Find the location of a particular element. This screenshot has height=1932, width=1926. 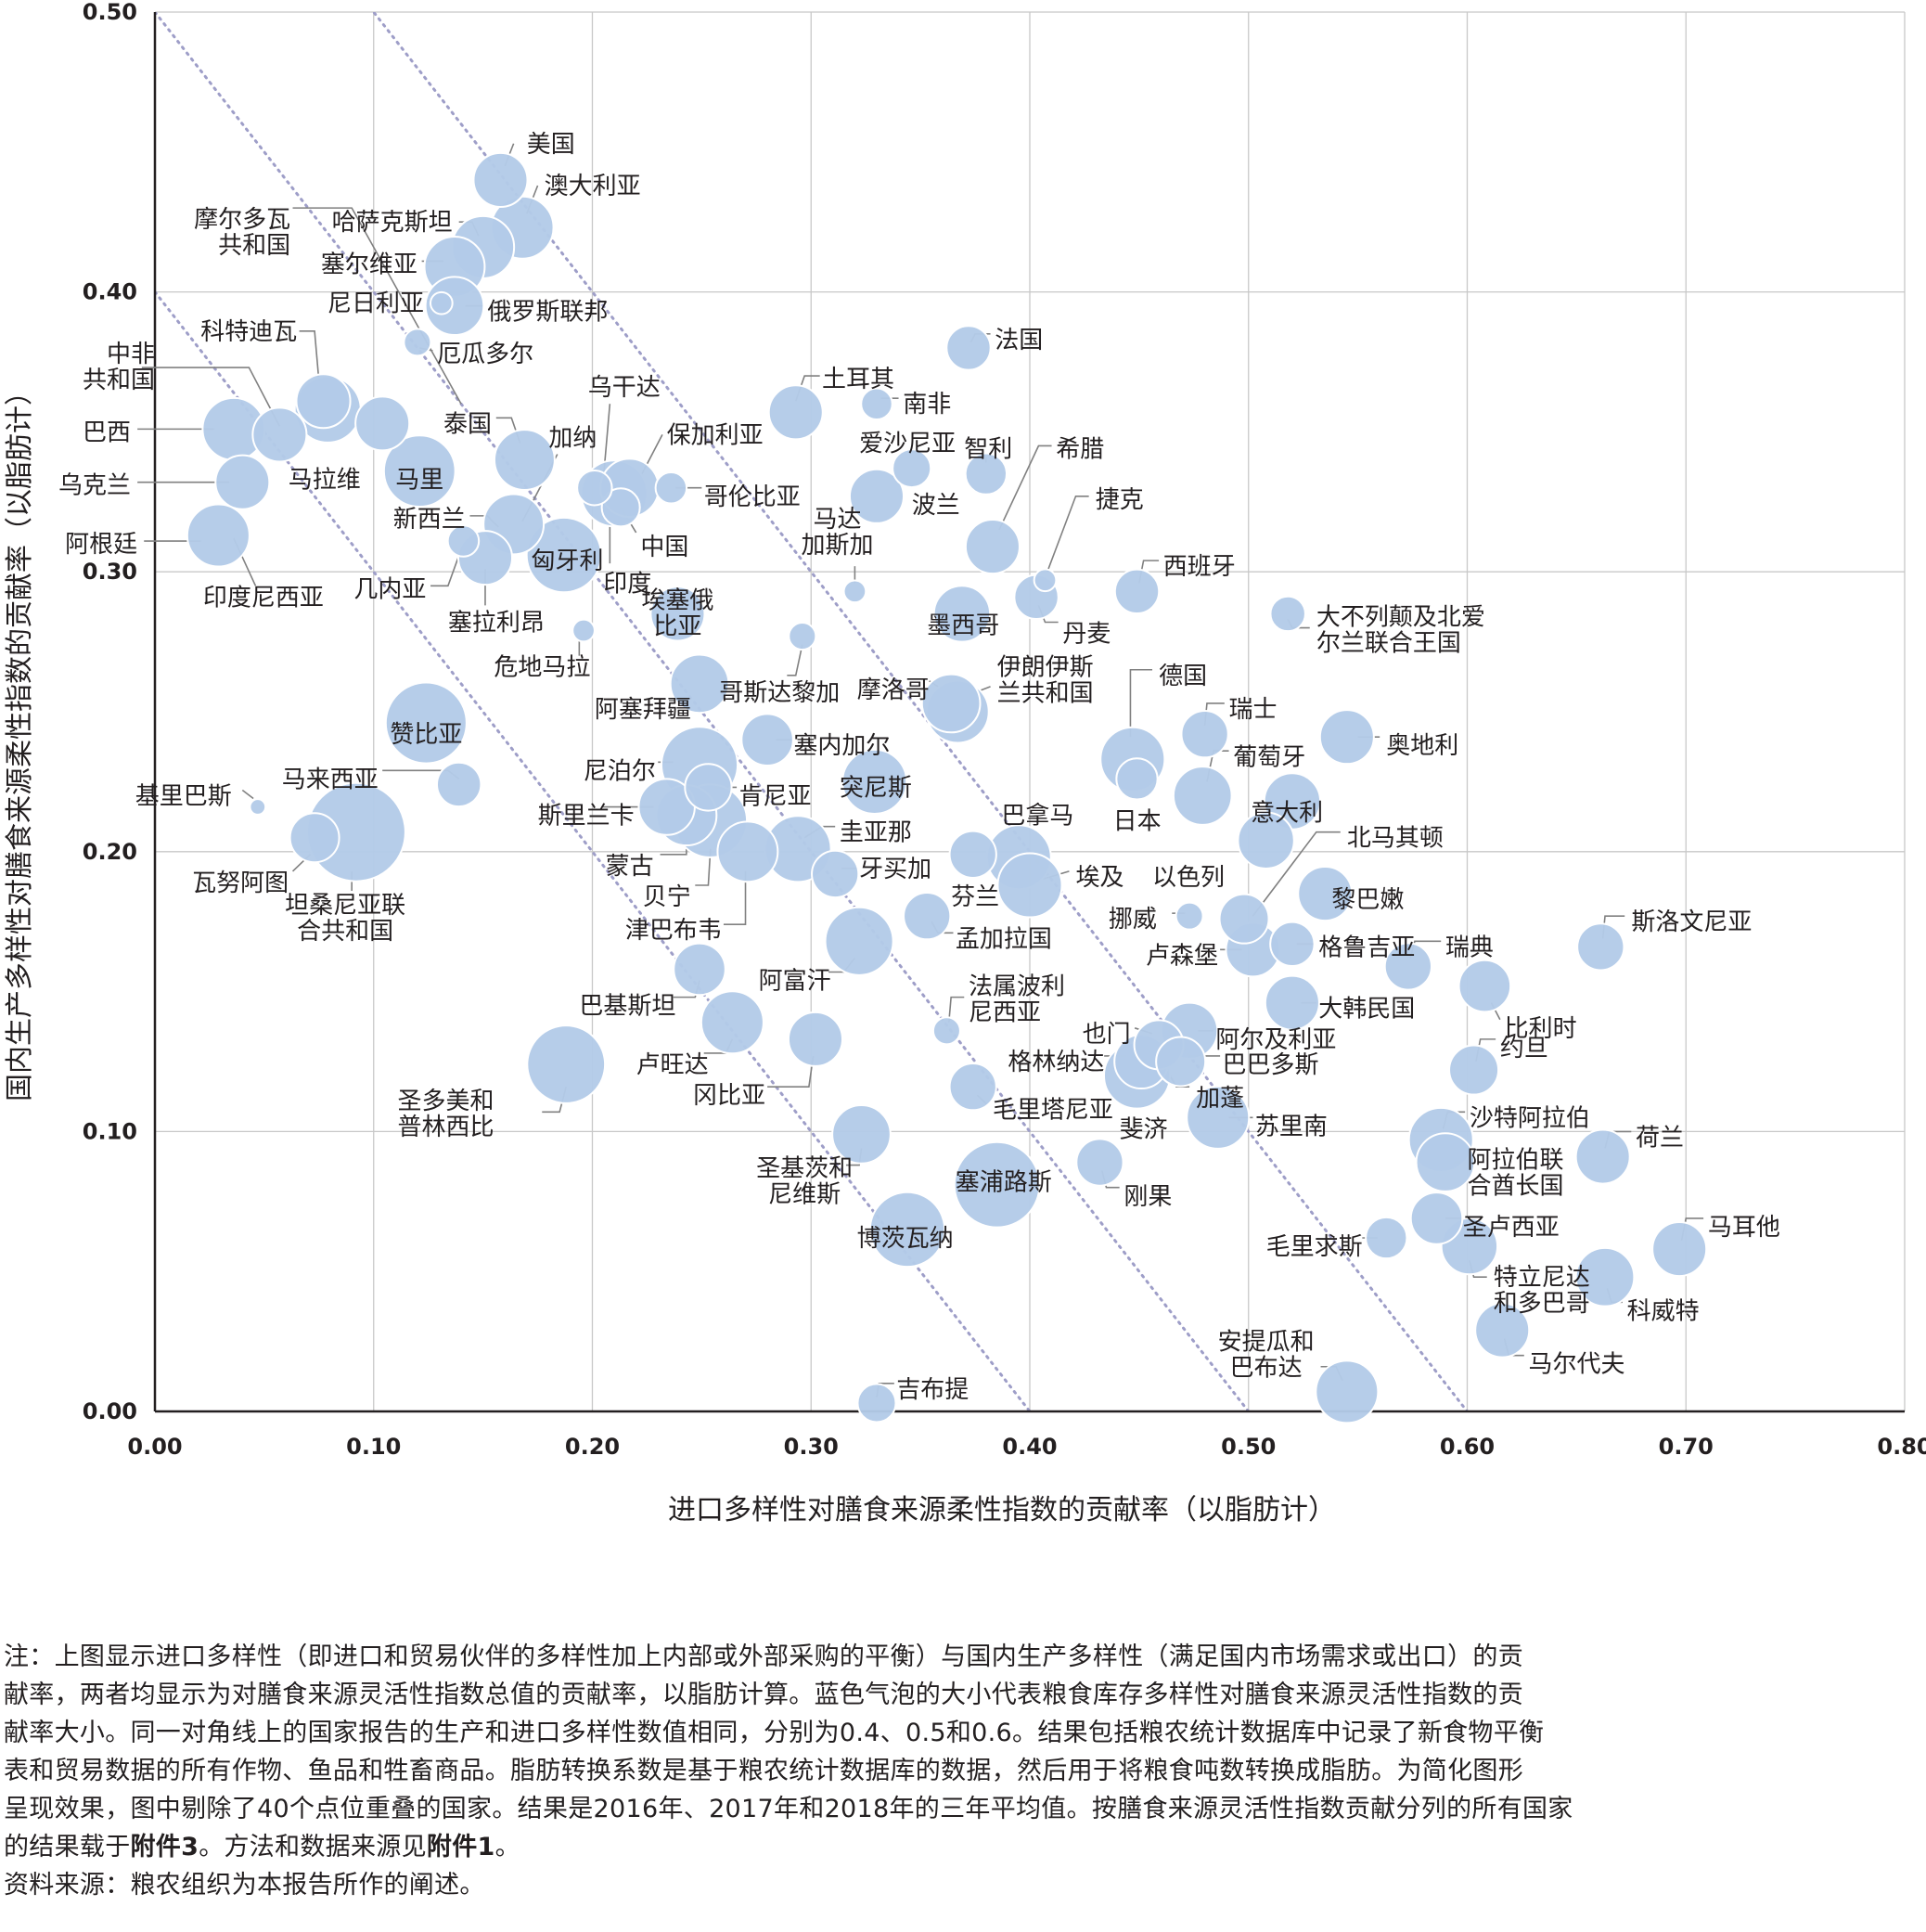

country-label: 大韩民国 is located at coordinates (1366, 1010).